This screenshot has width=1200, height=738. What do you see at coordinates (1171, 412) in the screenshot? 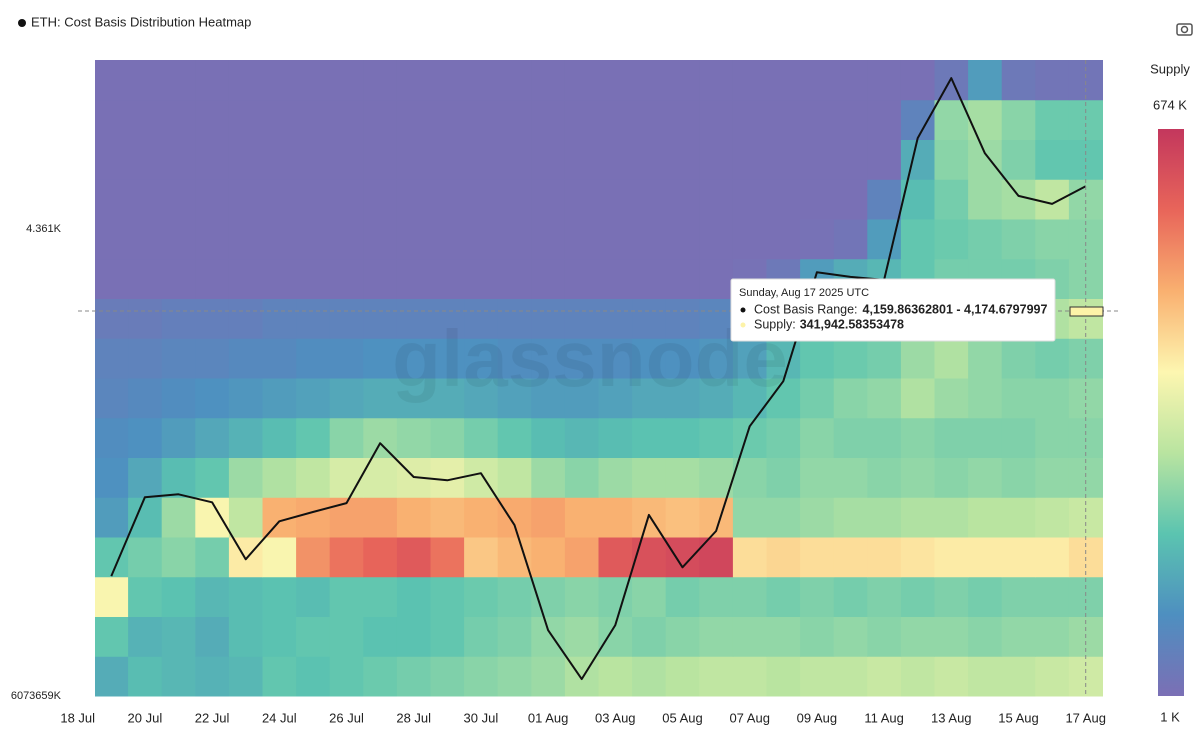
I see `colorbar` at bounding box center [1171, 412].